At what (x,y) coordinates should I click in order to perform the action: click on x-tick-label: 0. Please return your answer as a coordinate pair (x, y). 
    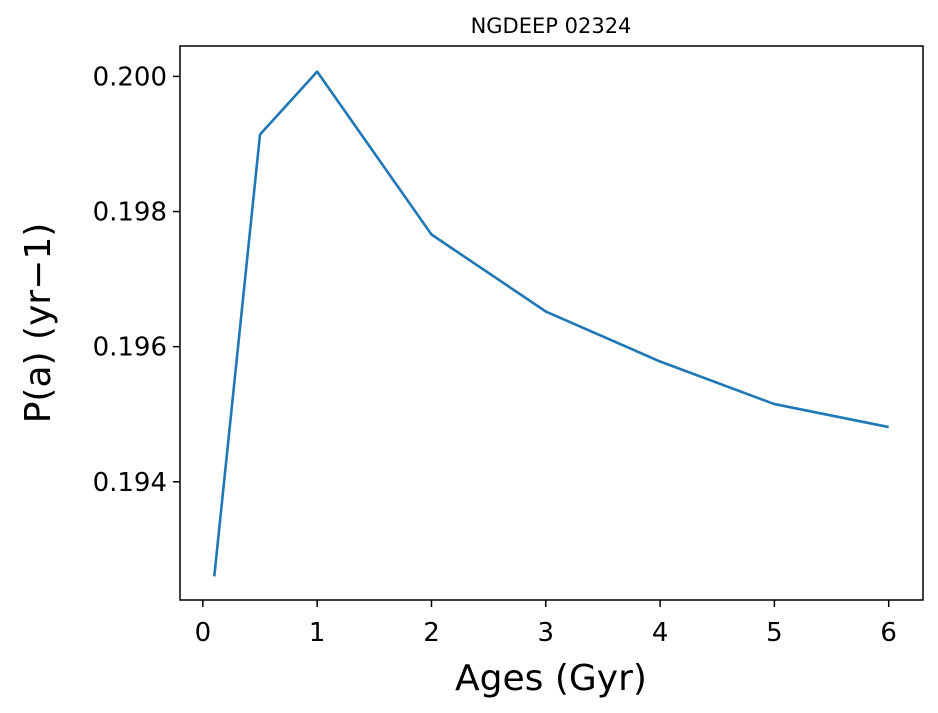
    Looking at the image, I should click on (203, 633).